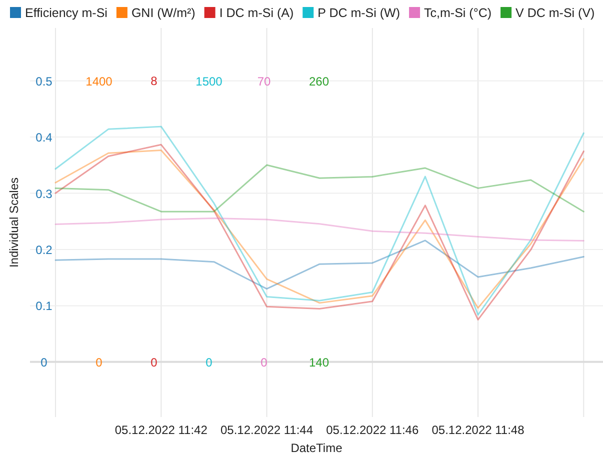 This screenshot has width=603, height=458. Describe the element at coordinates (372, 430) in the screenshot. I see `x-tick-label: 05.12.2022 11:46` at that location.